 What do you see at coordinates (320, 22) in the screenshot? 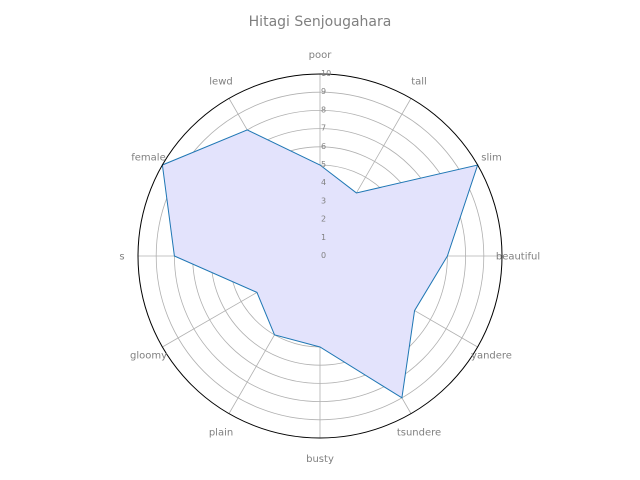
I see `chart-title: Hitagi Senjougahara` at bounding box center [320, 22].